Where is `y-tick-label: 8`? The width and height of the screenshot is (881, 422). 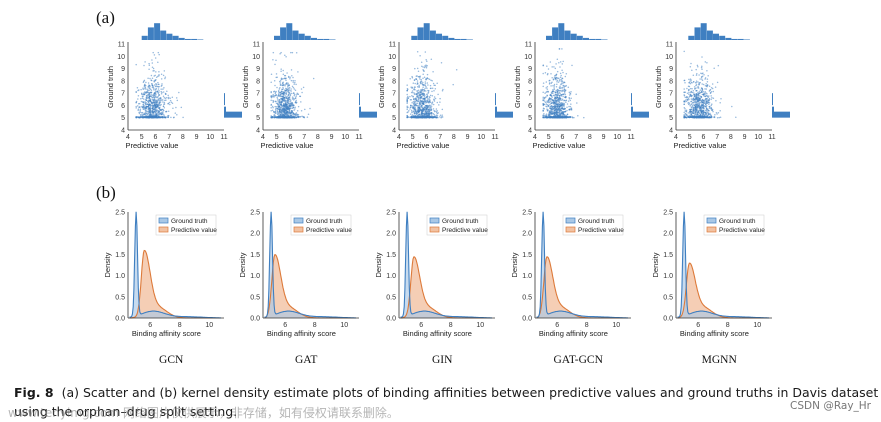
y-tick-label: 8 is located at coordinates (530, 81).